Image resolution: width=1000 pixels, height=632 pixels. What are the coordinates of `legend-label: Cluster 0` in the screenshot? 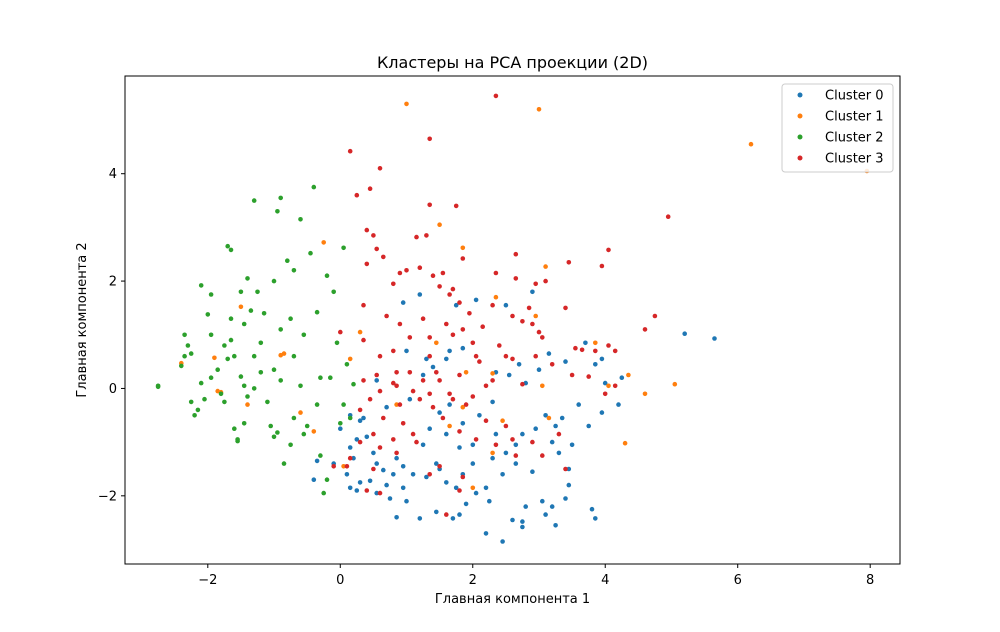 It's located at (854, 96).